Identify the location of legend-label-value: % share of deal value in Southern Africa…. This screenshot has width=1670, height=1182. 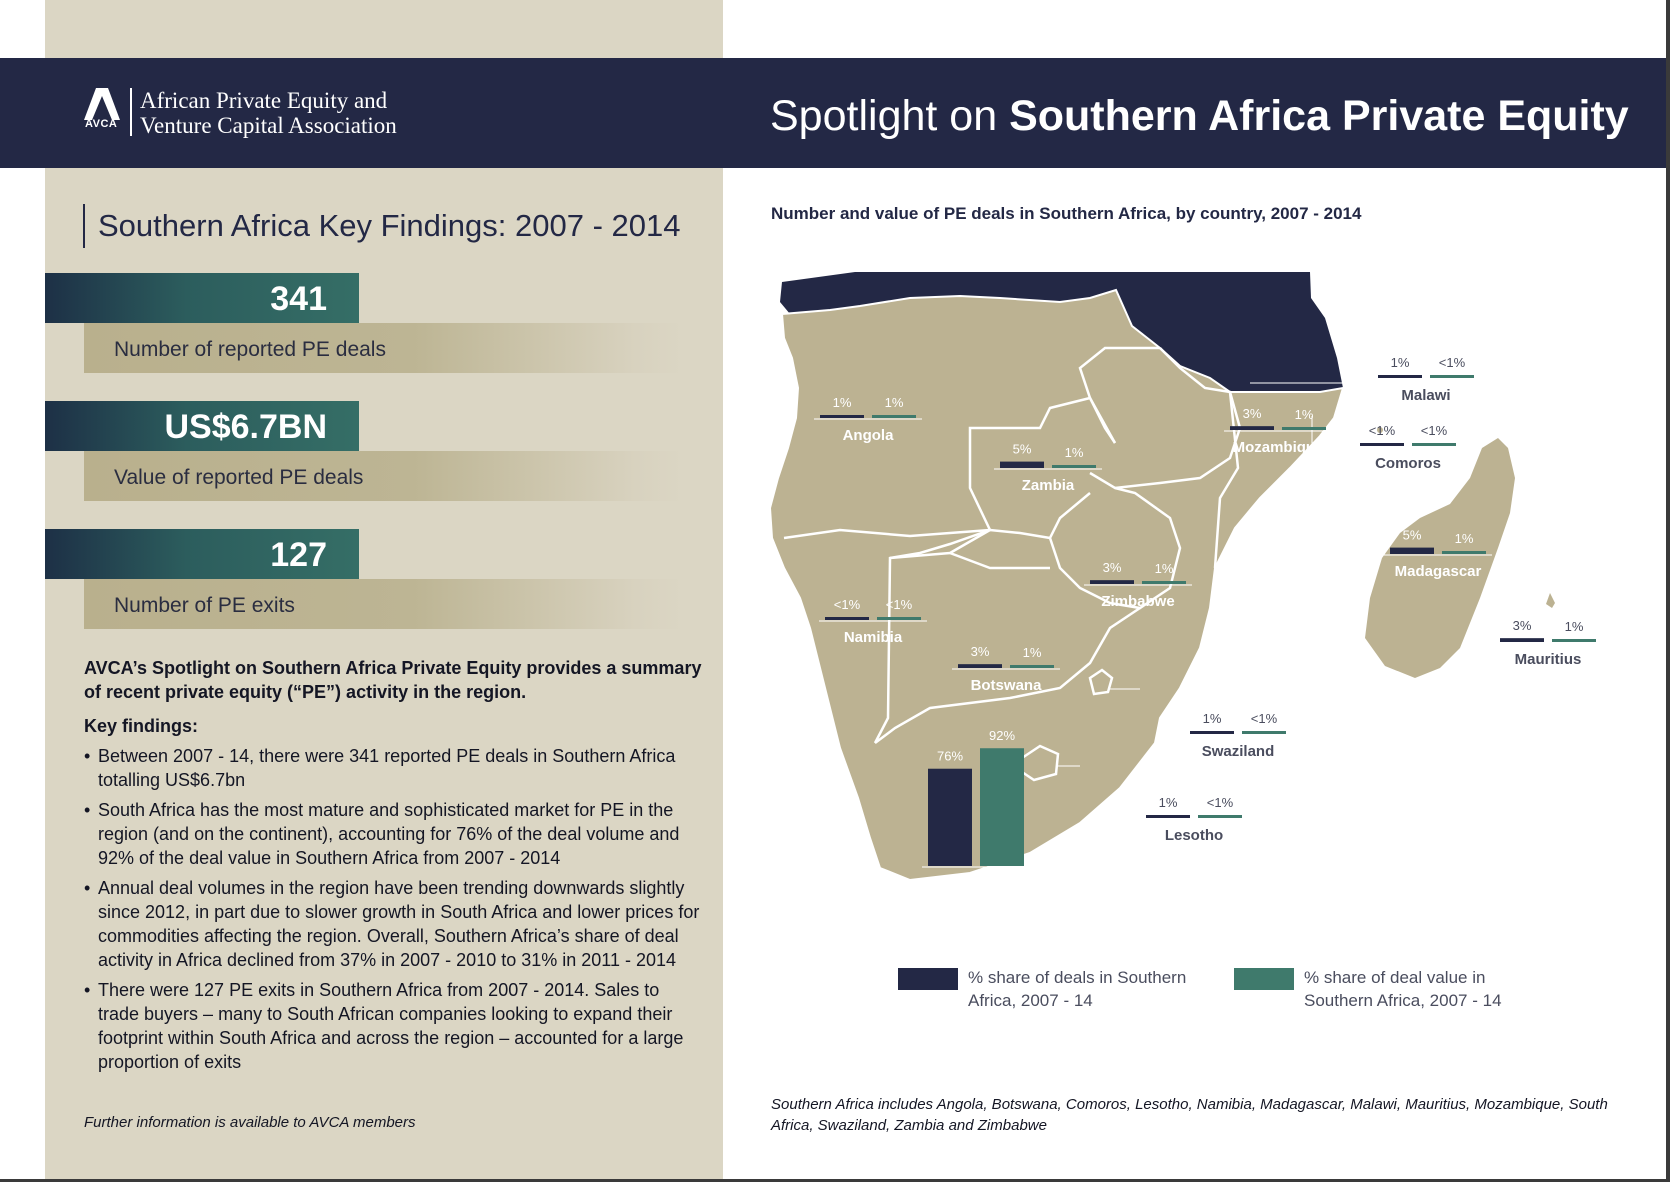
(1403, 989).